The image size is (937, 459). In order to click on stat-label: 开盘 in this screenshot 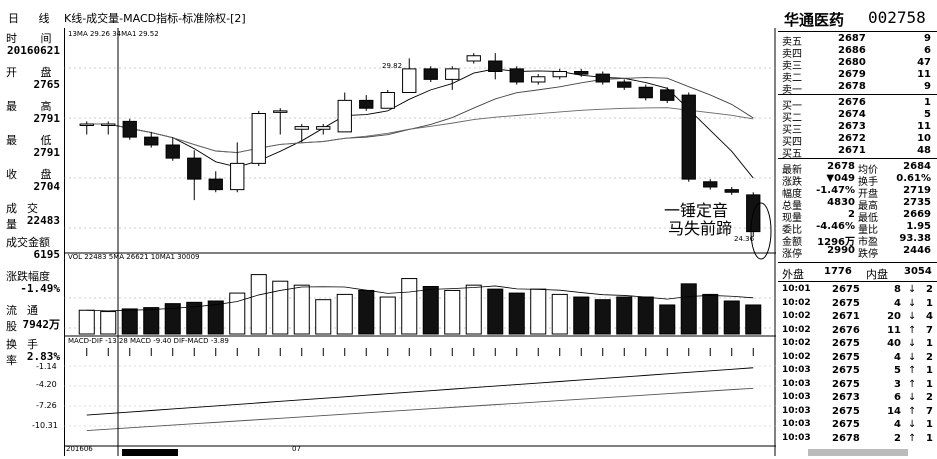, I will do `click(868, 194)`.